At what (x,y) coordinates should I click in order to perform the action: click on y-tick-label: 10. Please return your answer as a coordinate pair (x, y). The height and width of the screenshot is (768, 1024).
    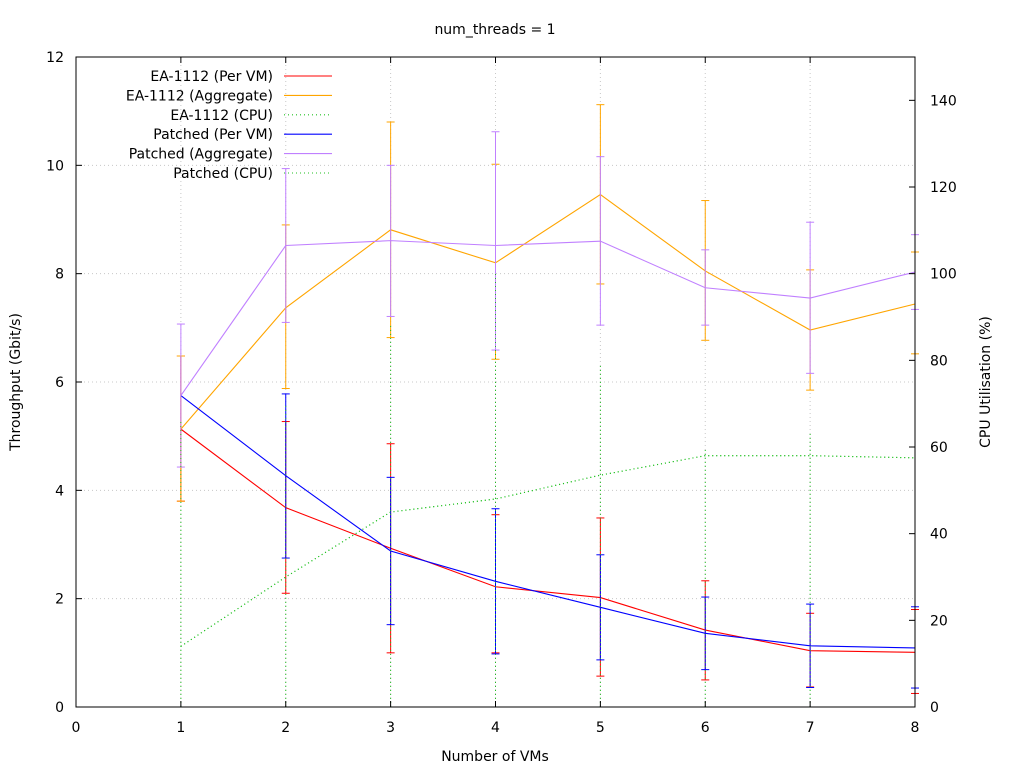
    Looking at the image, I should click on (55, 166).